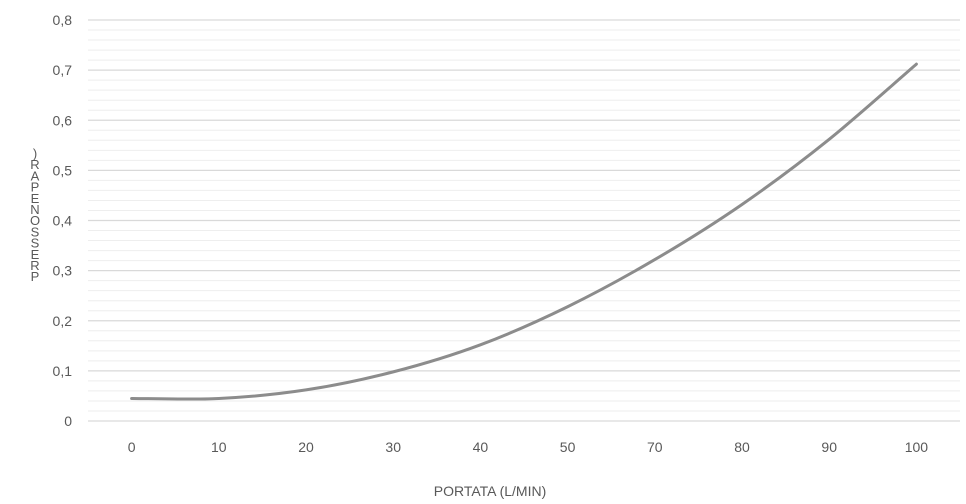  Describe the element at coordinates (63, 271) in the screenshot. I see `y-tick-label: 0,3` at that location.